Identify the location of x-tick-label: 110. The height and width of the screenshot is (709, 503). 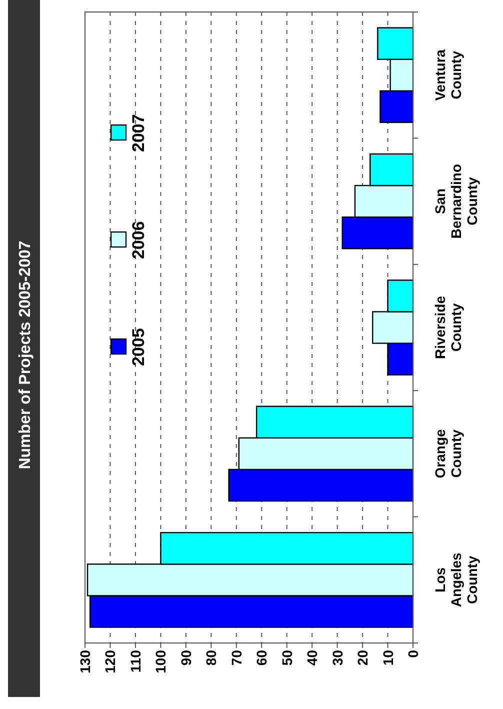
(135, 661).